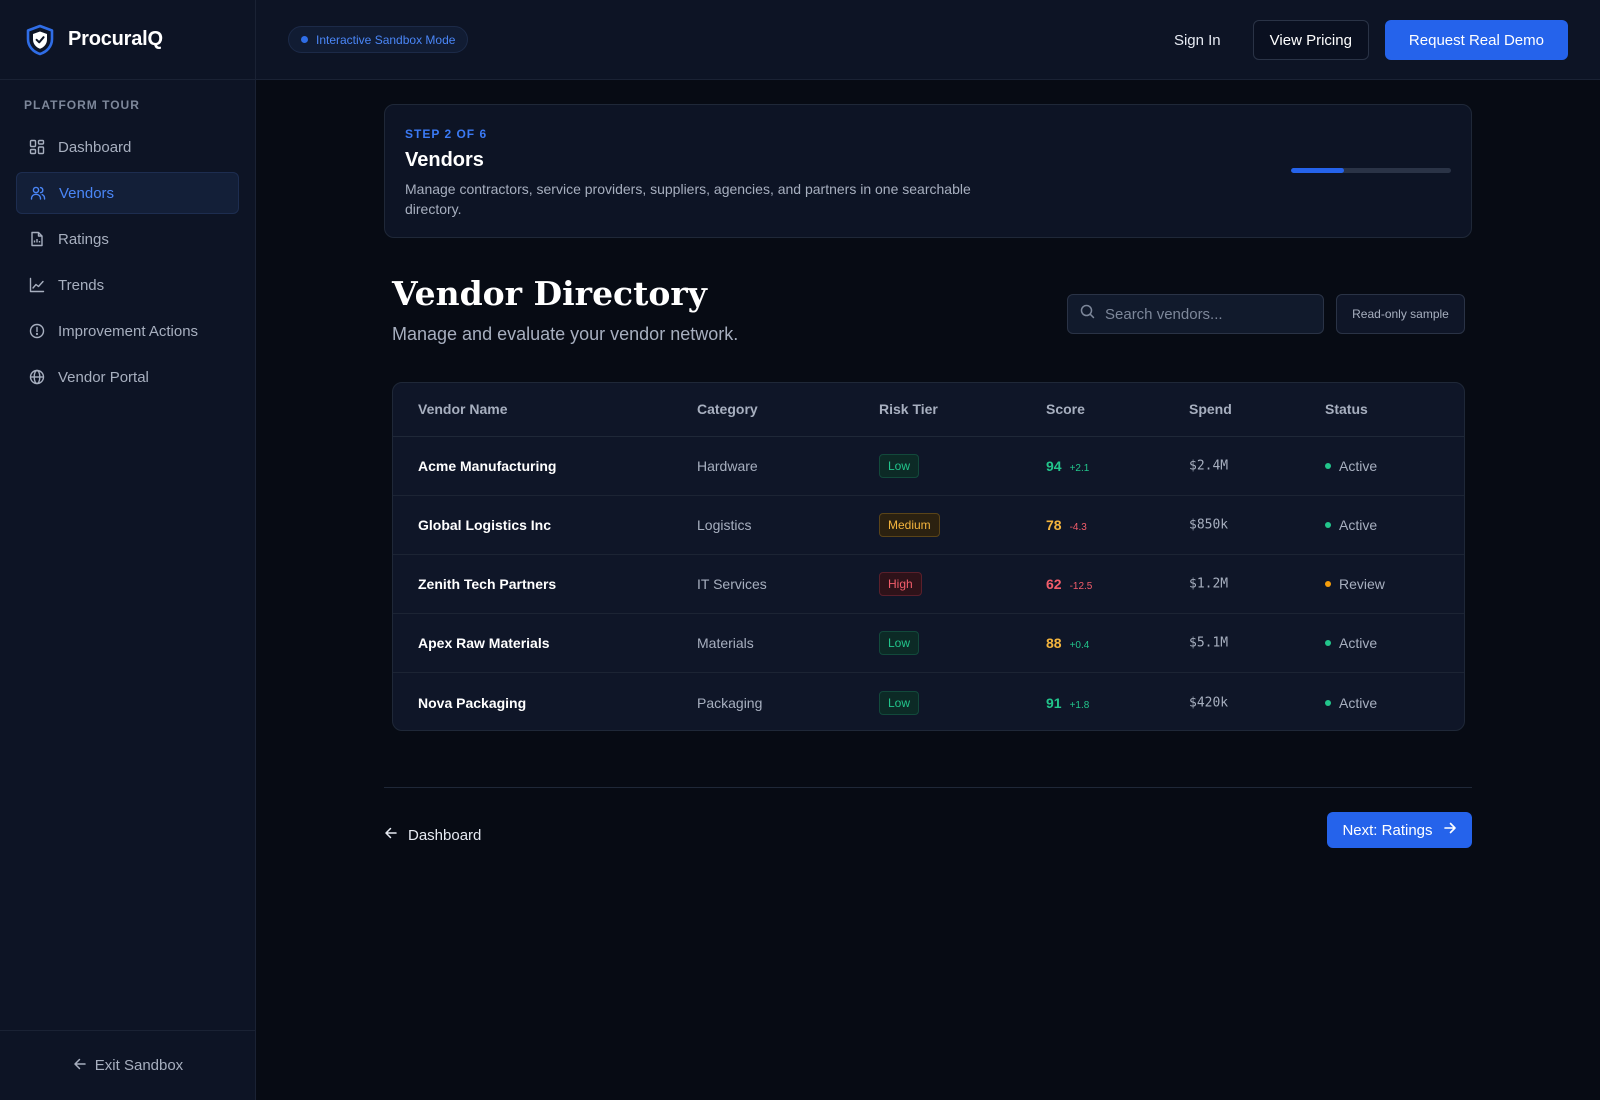  Describe the element at coordinates (95, 147) in the screenshot. I see `sidebar-item-label: Dashboard` at that location.